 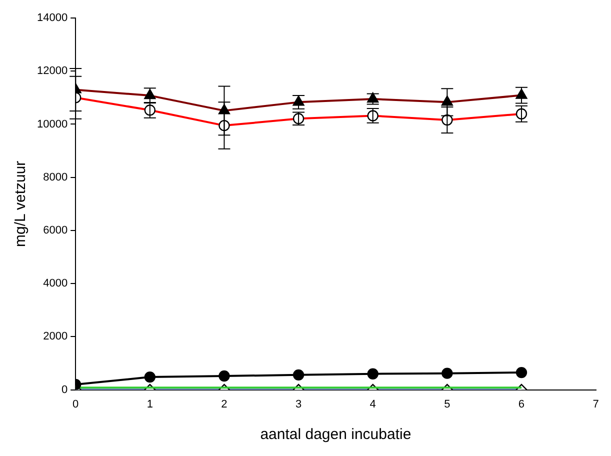 What do you see at coordinates (447, 404) in the screenshot?
I see `x-tick-label: 5` at bounding box center [447, 404].